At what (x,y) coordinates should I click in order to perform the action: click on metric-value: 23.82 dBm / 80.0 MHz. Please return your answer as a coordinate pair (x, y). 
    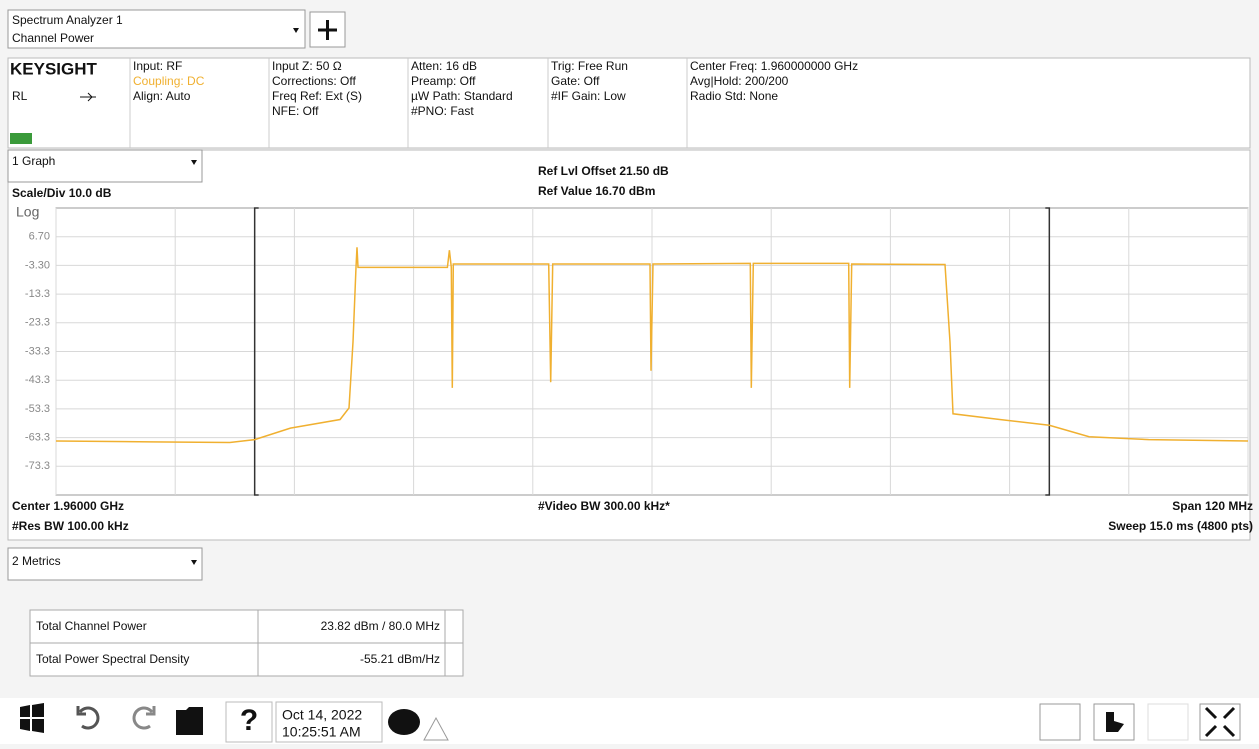
    Looking at the image, I should click on (380, 626).